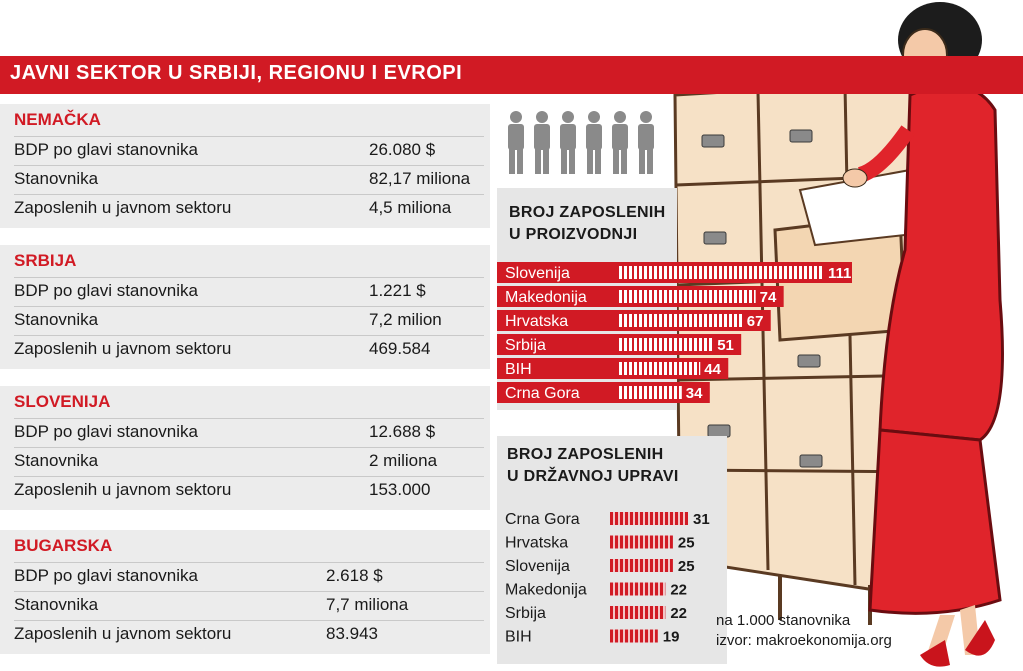 The width and height of the screenshot is (1023, 671). What do you see at coordinates (249, 461) in the screenshot?
I see `stat-row: Stanovnika 2 miliona` at bounding box center [249, 461].